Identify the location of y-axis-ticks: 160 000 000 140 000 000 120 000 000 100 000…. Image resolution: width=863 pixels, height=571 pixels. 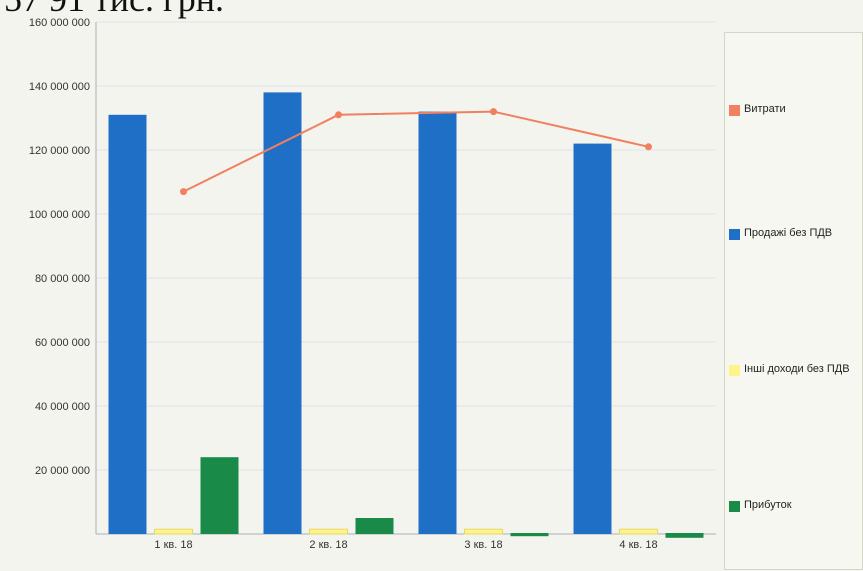
(59, 247).